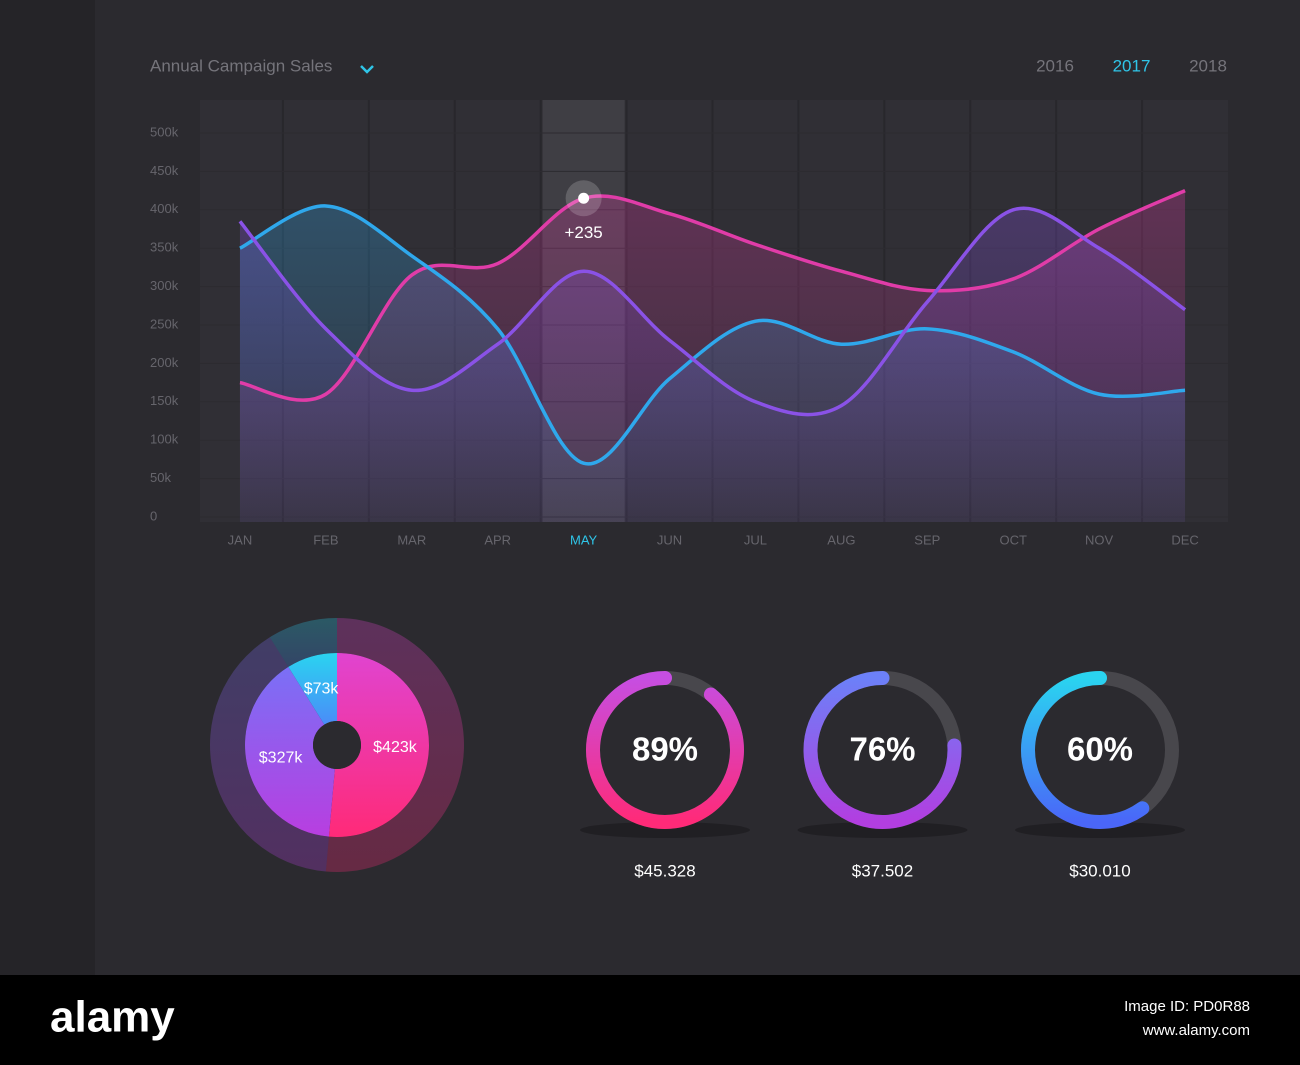  Describe the element at coordinates (241, 65) in the screenshot. I see `chart-title: Annual Campaign Sales` at that location.